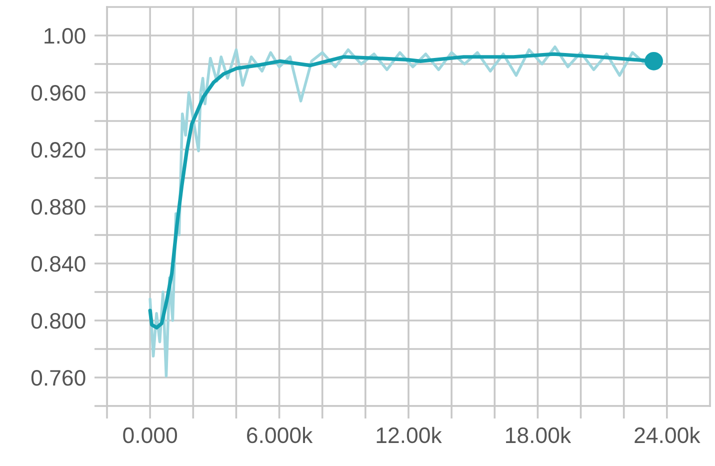 The height and width of the screenshot is (466, 715). What do you see at coordinates (58, 150) in the screenshot?
I see `y-tick-label: 0.920` at bounding box center [58, 150].